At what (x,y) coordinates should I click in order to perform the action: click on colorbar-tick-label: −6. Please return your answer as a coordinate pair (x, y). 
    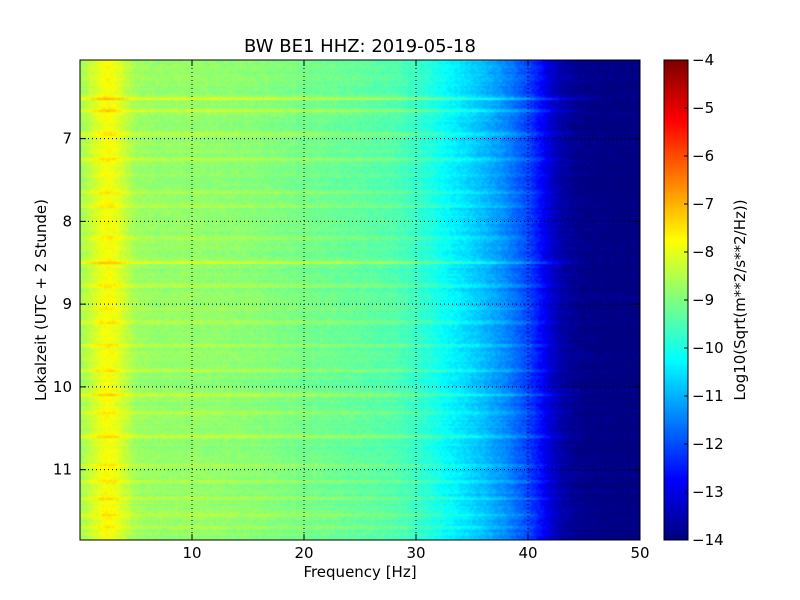
    Looking at the image, I should click on (703, 156).